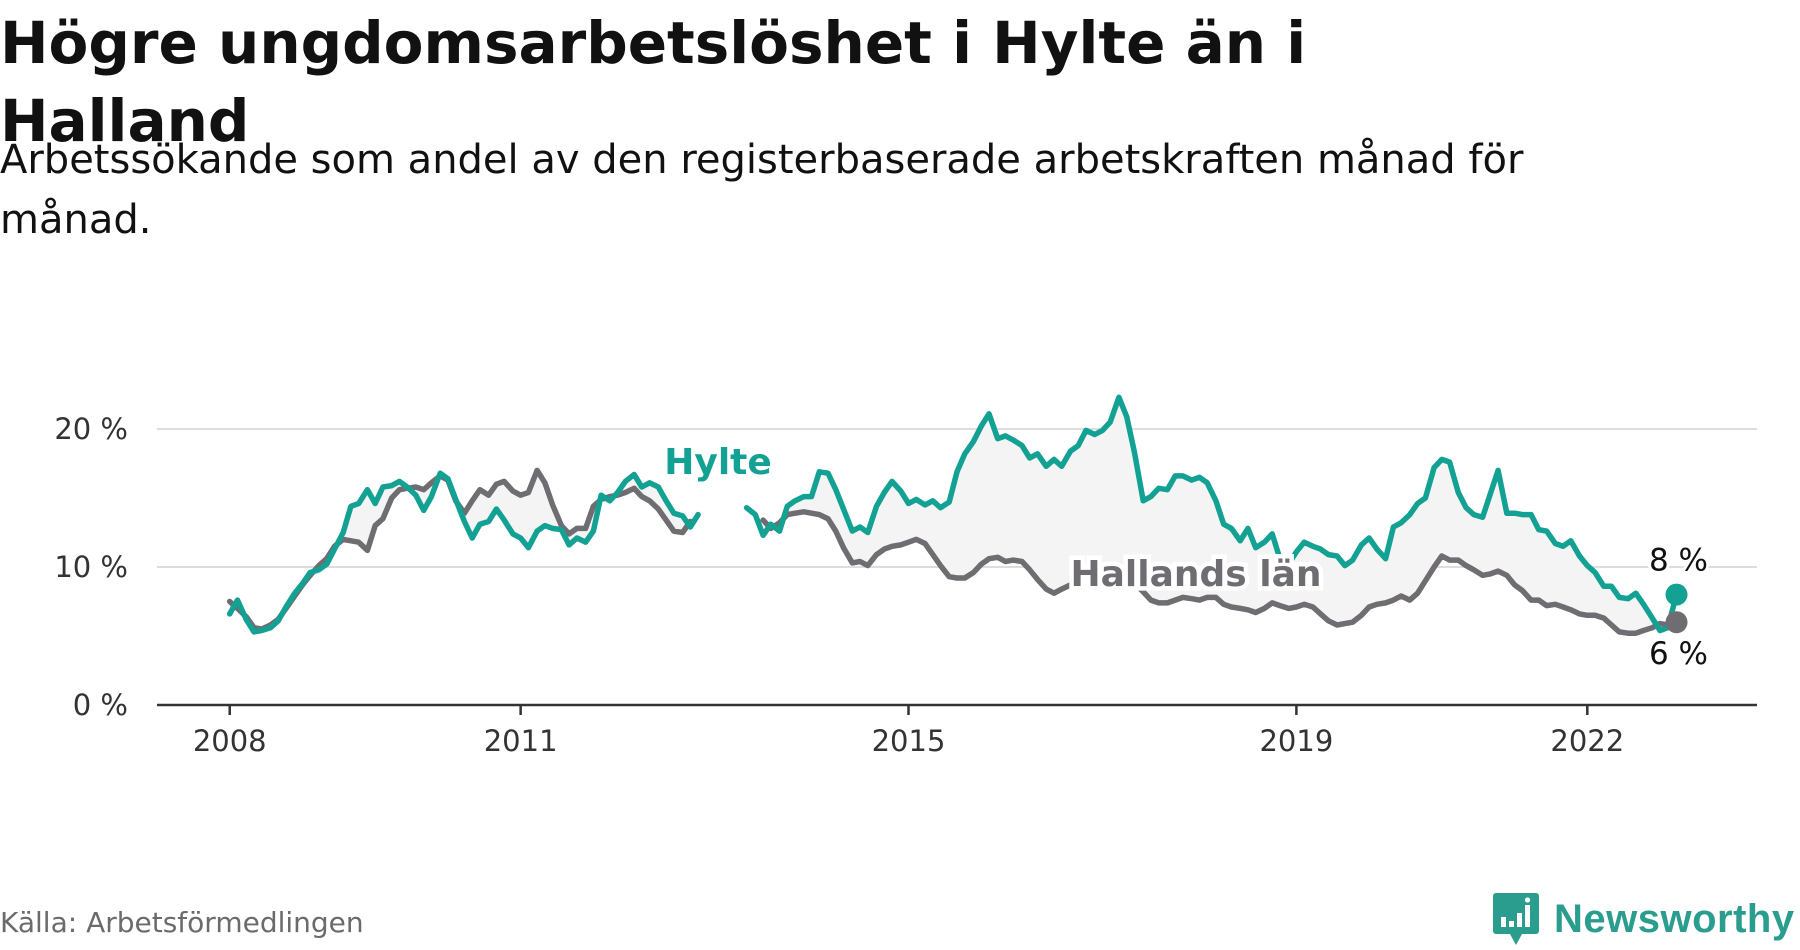  What do you see at coordinates (1678, 561) in the screenshot?
I see `end-label-hylte: 8 %` at bounding box center [1678, 561].